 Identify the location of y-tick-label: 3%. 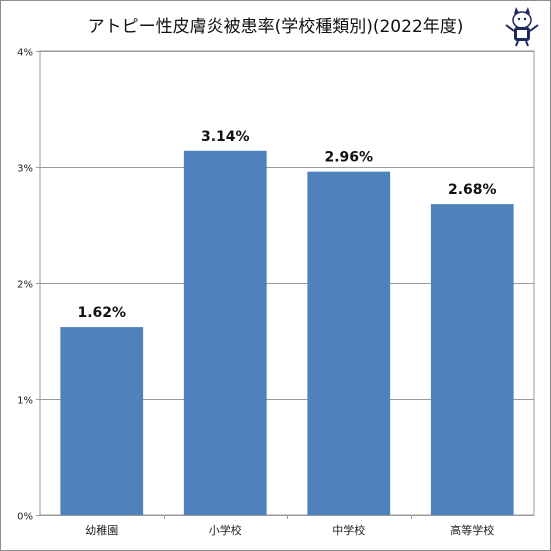
(25, 169).